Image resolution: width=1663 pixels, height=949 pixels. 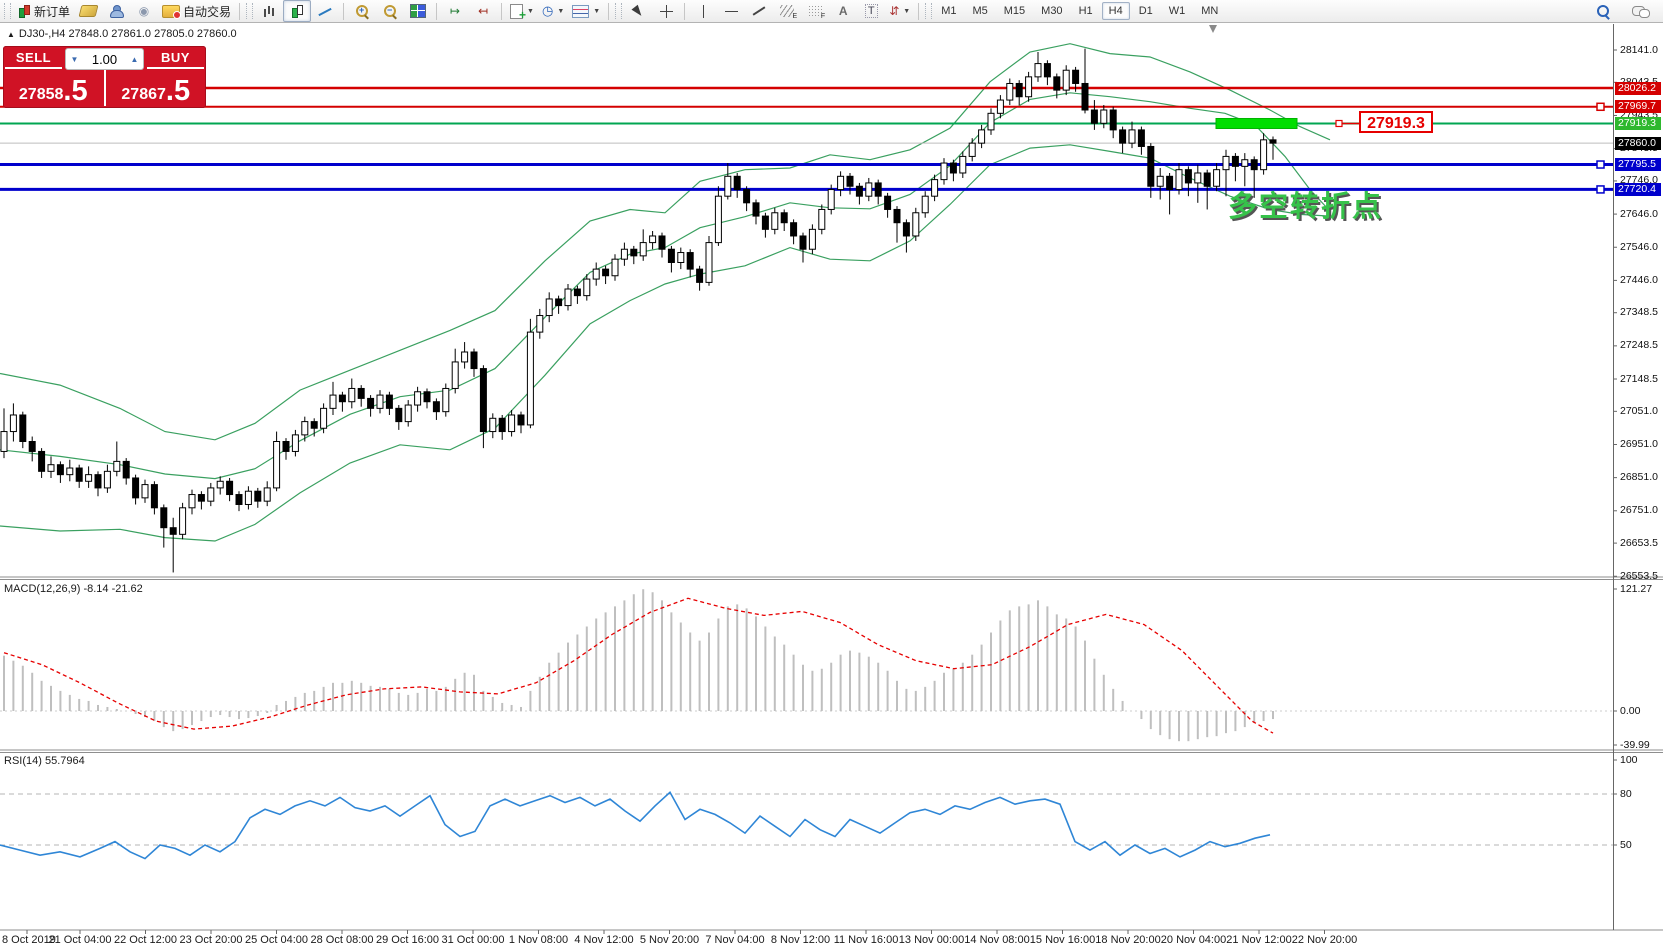 What do you see at coordinates (1128, 940) in the screenshot?
I see `time-tick-label: 18 Nov 20:00` at bounding box center [1128, 940].